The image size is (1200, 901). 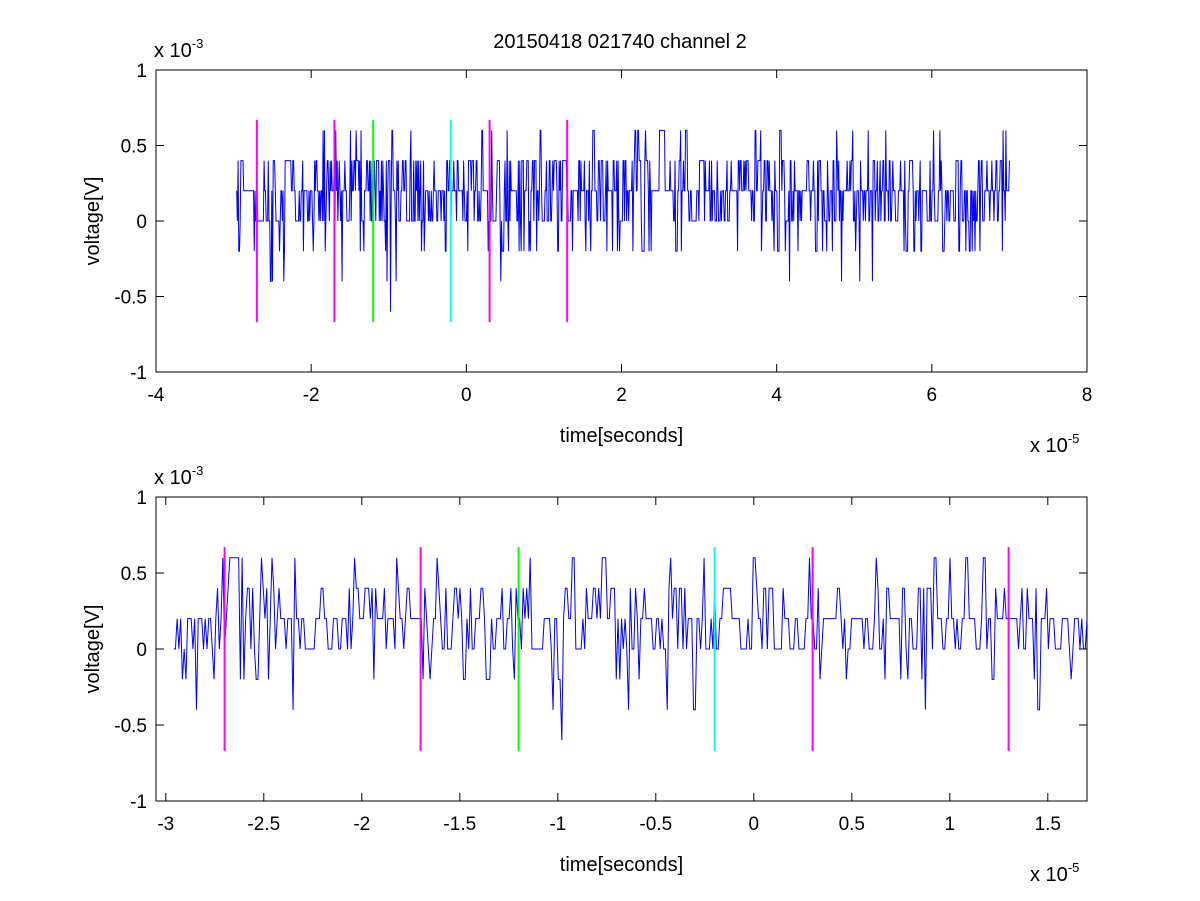 I want to click on bottom-y-exponent-base: x 10, so click(x=173, y=478).